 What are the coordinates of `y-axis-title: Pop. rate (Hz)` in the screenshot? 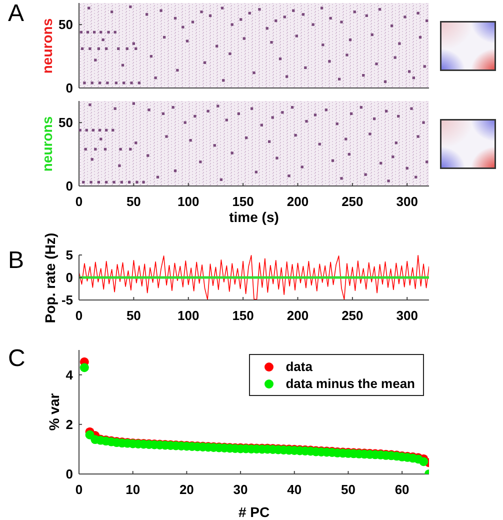 It's located at (50, 277).